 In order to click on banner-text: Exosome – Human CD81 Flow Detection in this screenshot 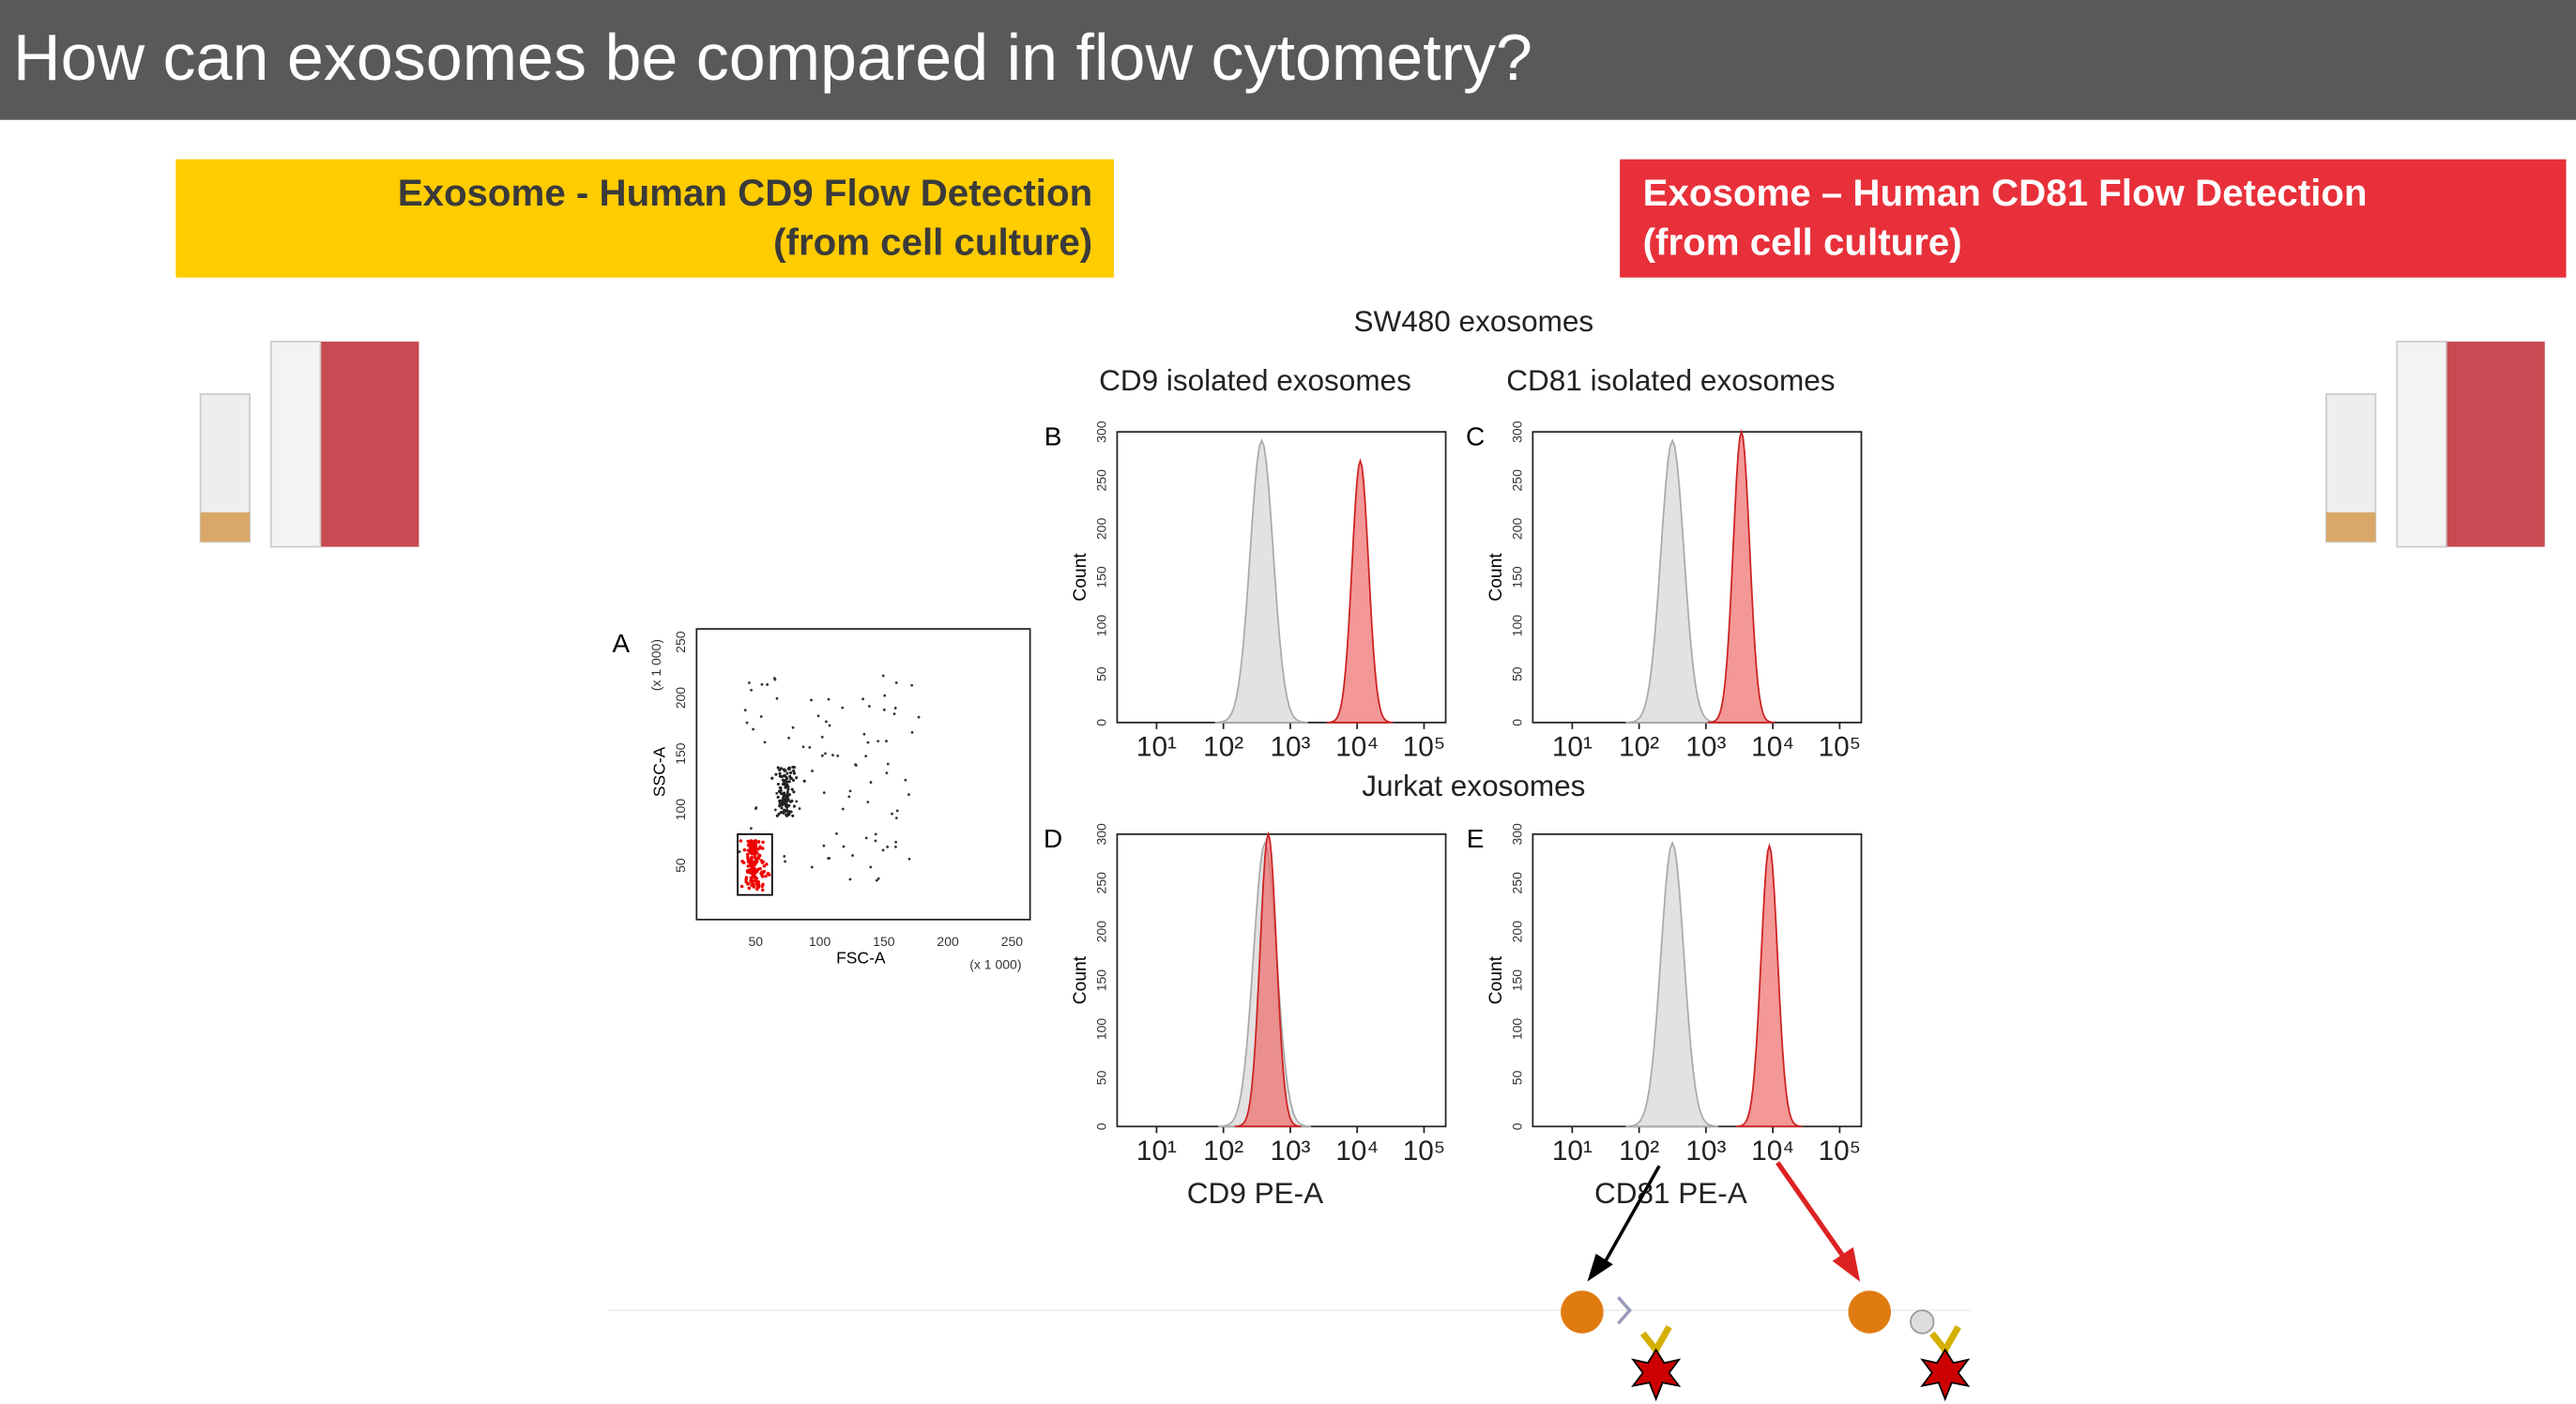, I will do `click(2005, 193)`.